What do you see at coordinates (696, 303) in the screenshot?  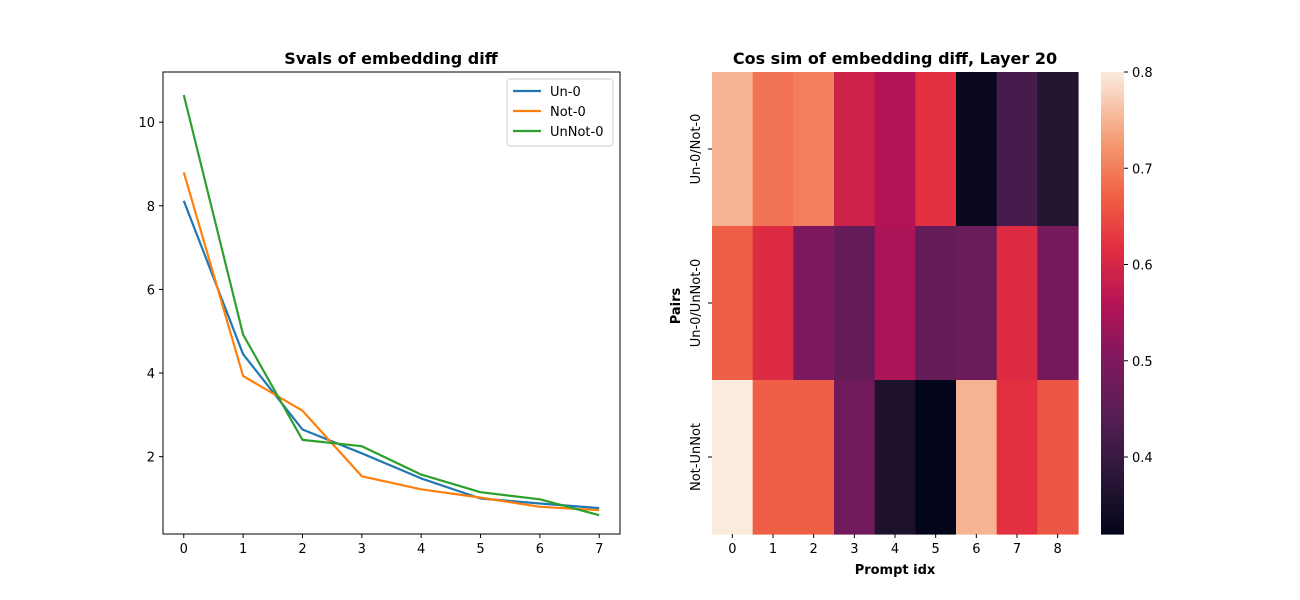 I see `heatmap-y-tick-label: Un-0/UnNot-0` at bounding box center [696, 303].